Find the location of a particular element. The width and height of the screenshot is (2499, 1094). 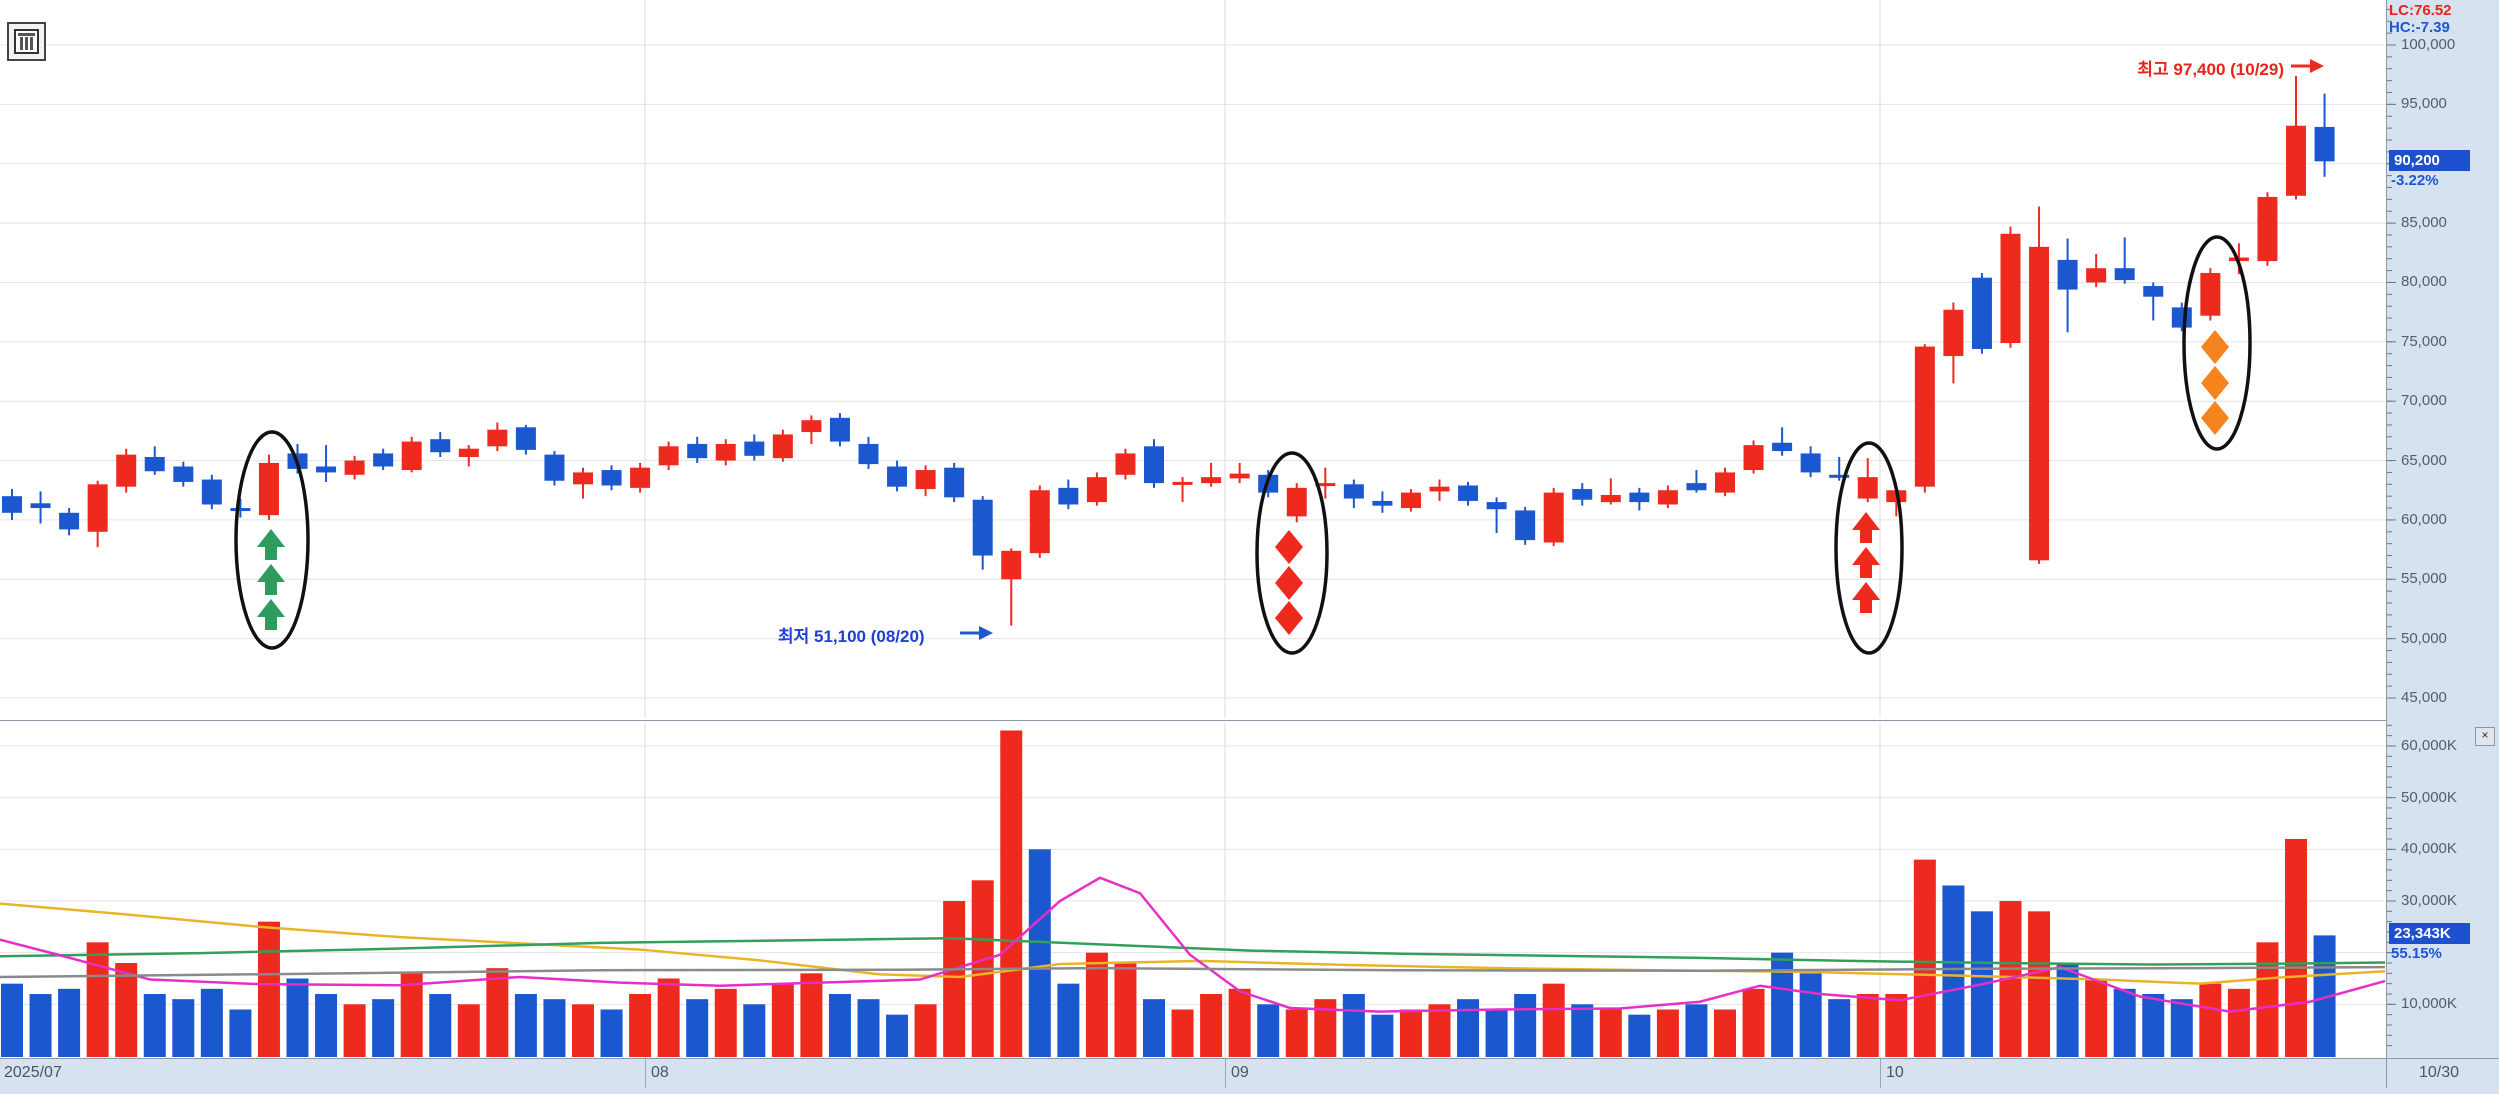

lowest-price-annotation: 최저 51,100 (08/20) is located at coordinates (851, 634).